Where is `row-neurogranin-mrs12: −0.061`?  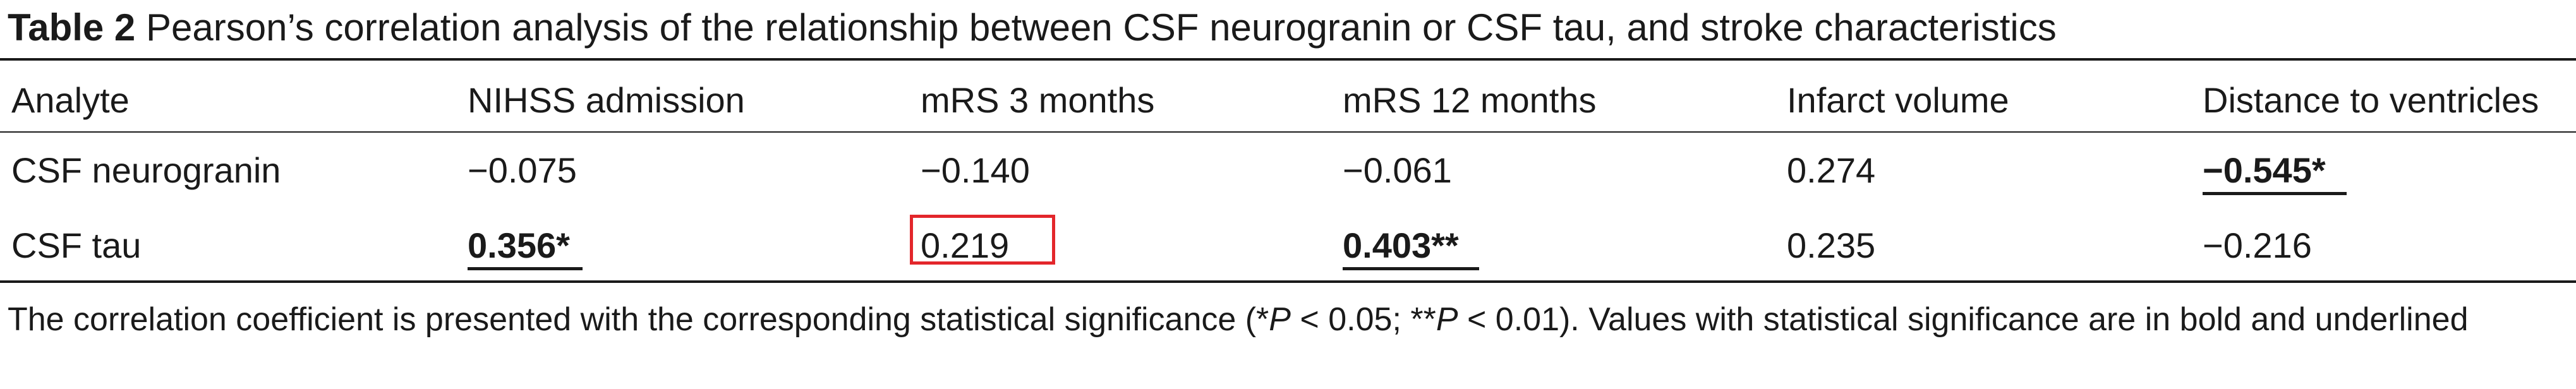
row-neurogranin-mrs12: −0.061 is located at coordinates (1397, 170).